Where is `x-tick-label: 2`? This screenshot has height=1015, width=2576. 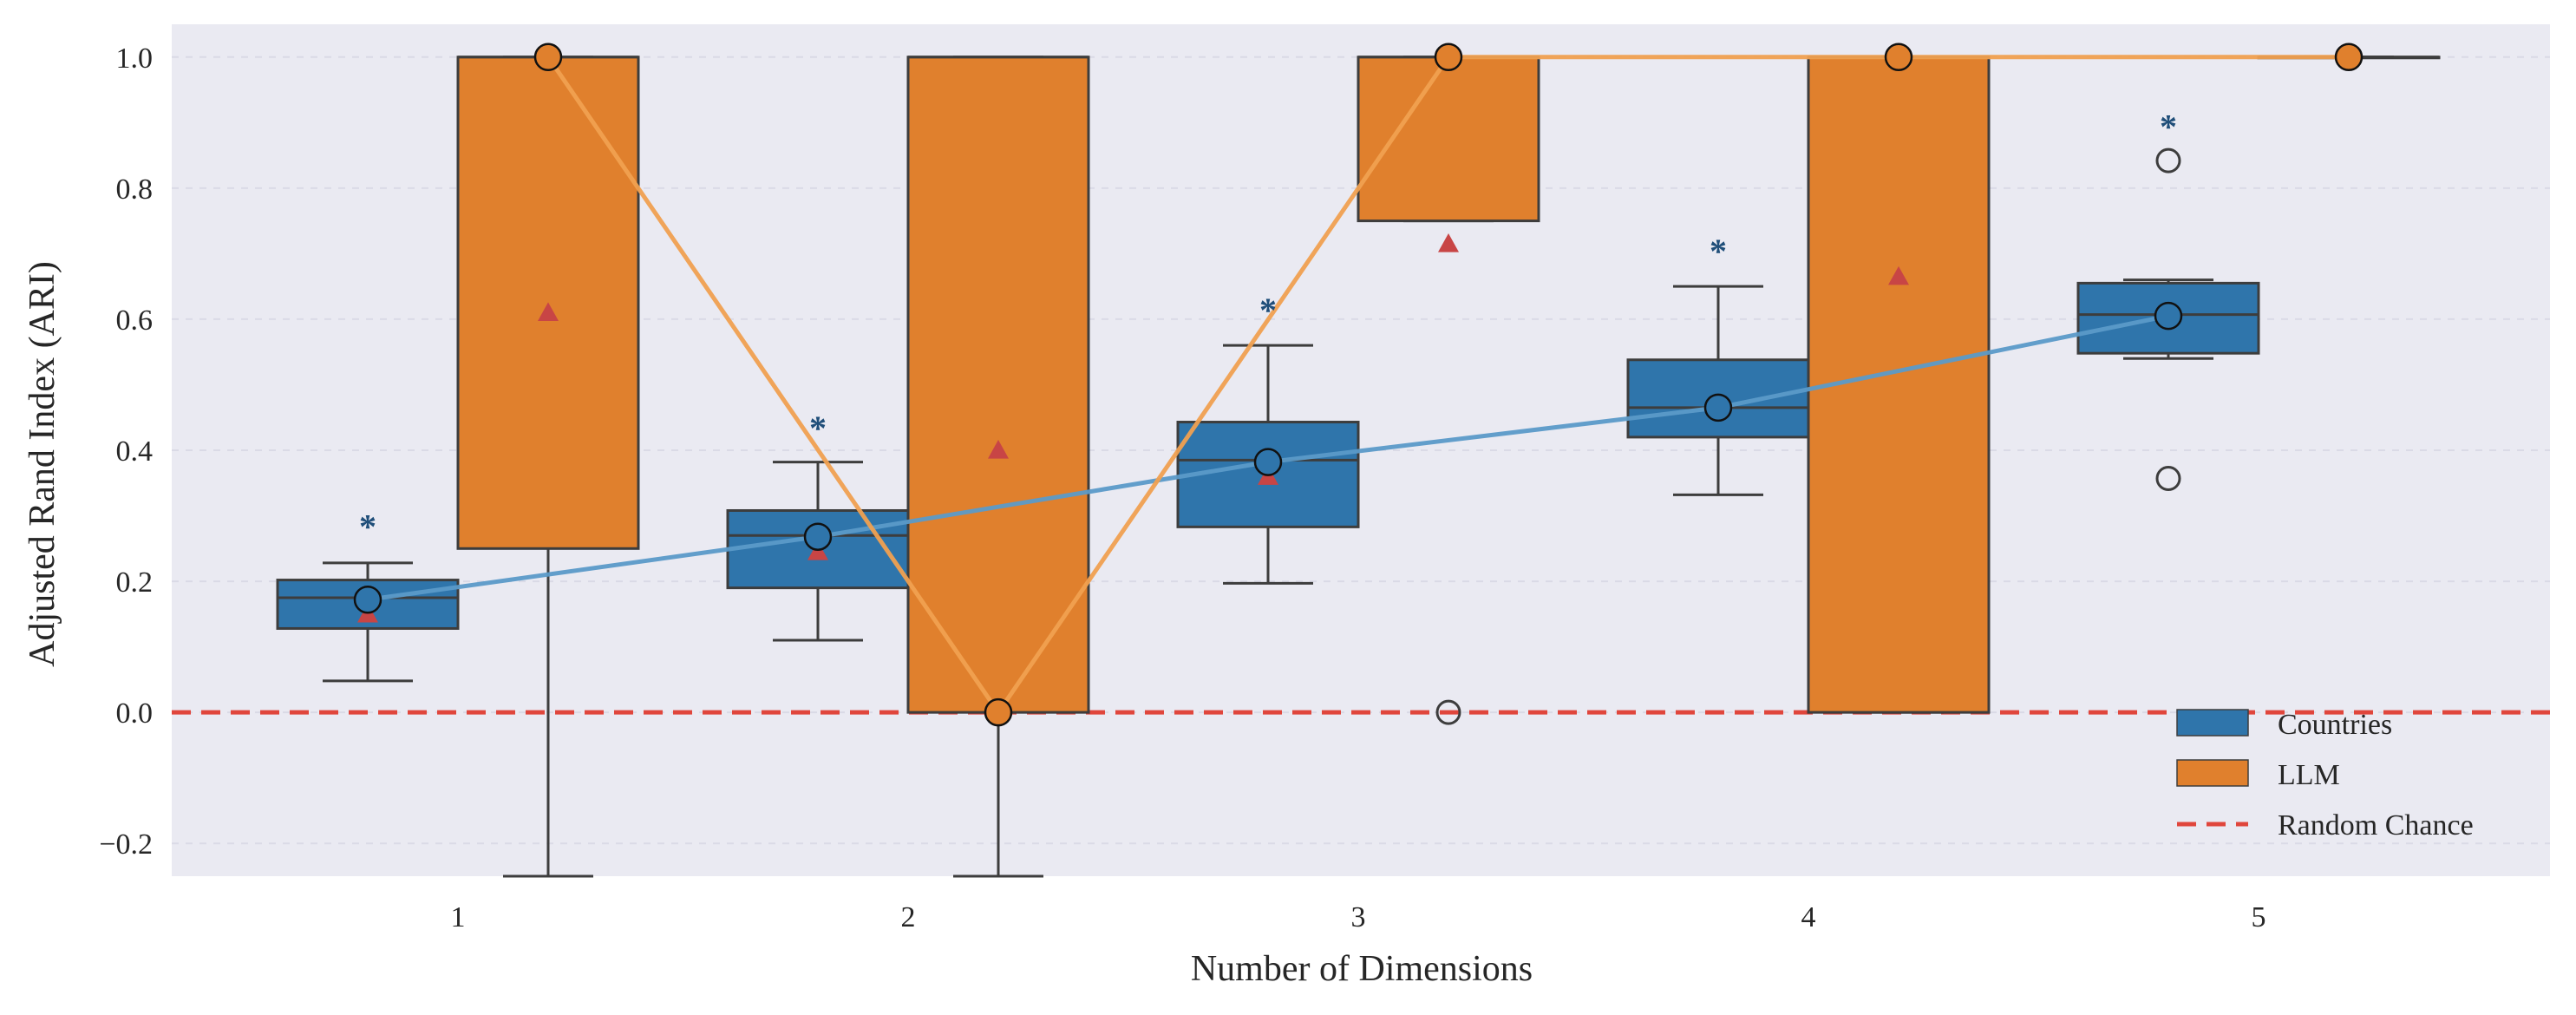
x-tick-label: 2 is located at coordinates (908, 917).